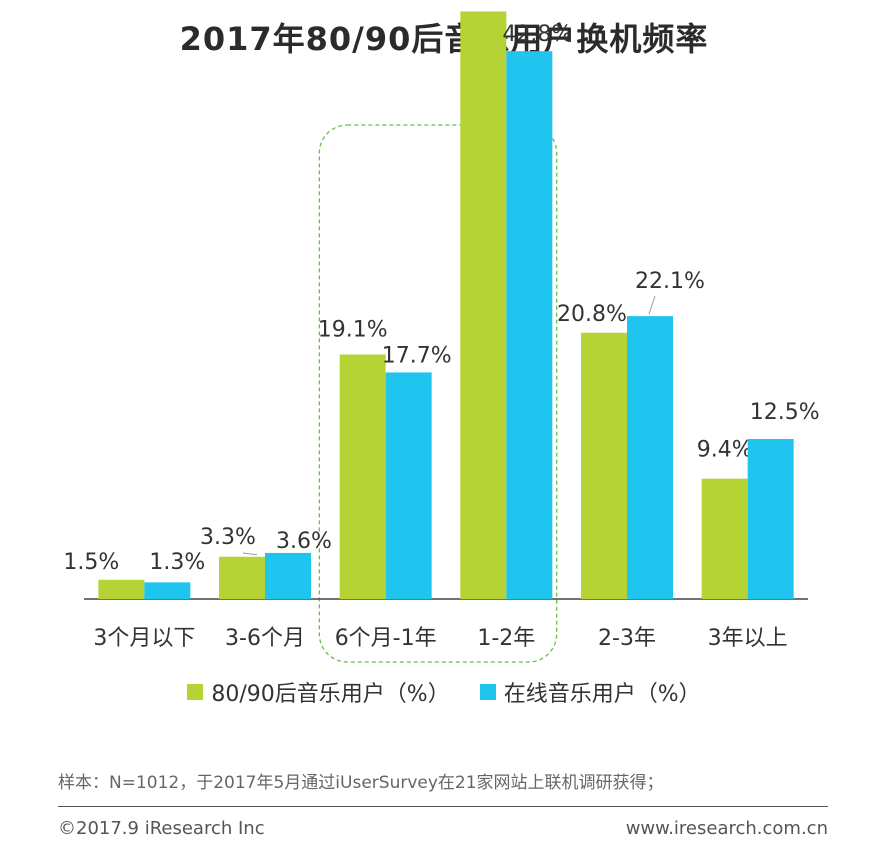 The height and width of the screenshot is (852, 888). What do you see at coordinates (725, 450) in the screenshot?
I see `data-label: 9.4%` at bounding box center [725, 450].